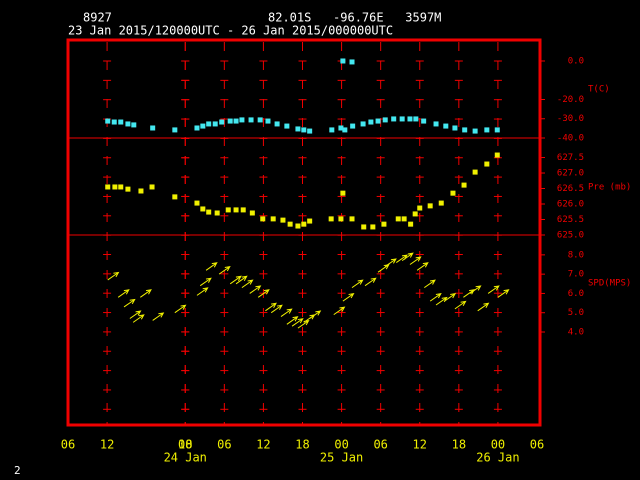  Describe the element at coordinates (97, 18) in the screenshot. I see `station-id: 8927` at that location.